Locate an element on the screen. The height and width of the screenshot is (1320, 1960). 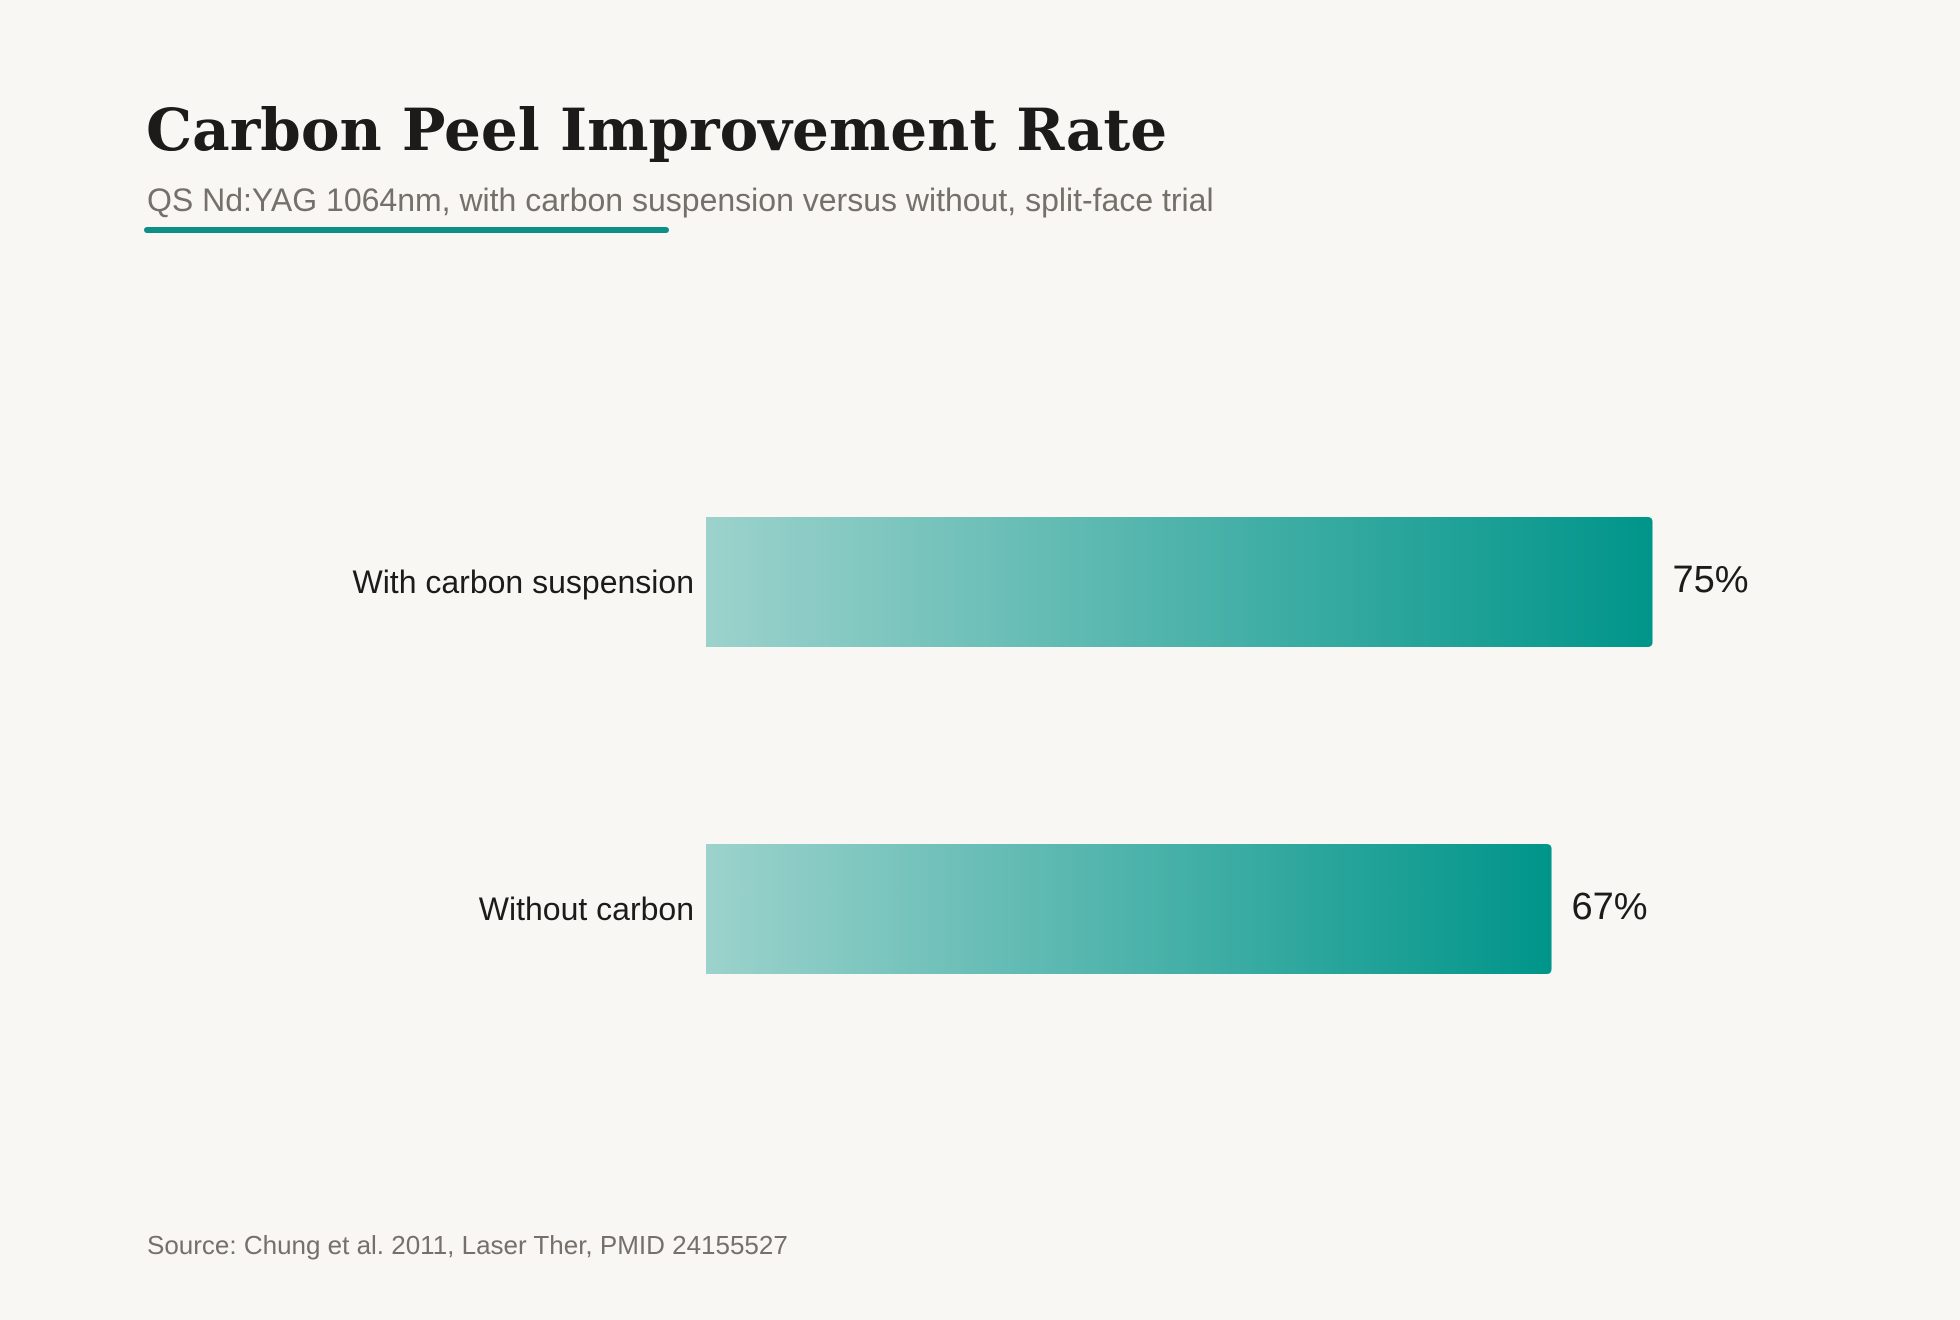
subtitle-accent-underline is located at coordinates (406, 230).